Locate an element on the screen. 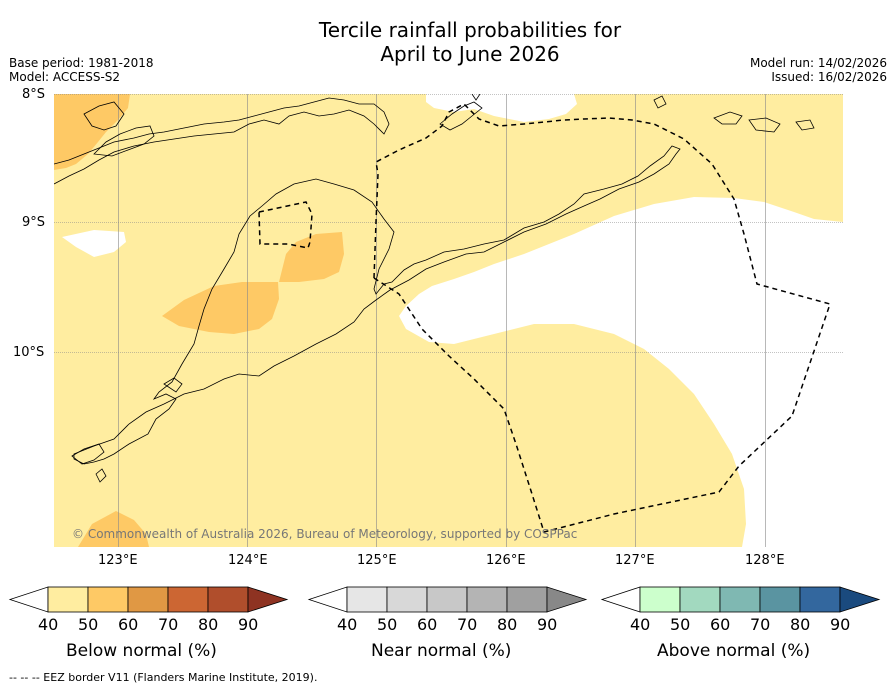 Image resolution: width=896 pixels, height=690 pixels. colorbar-near-normal is located at coordinates (447, 599).